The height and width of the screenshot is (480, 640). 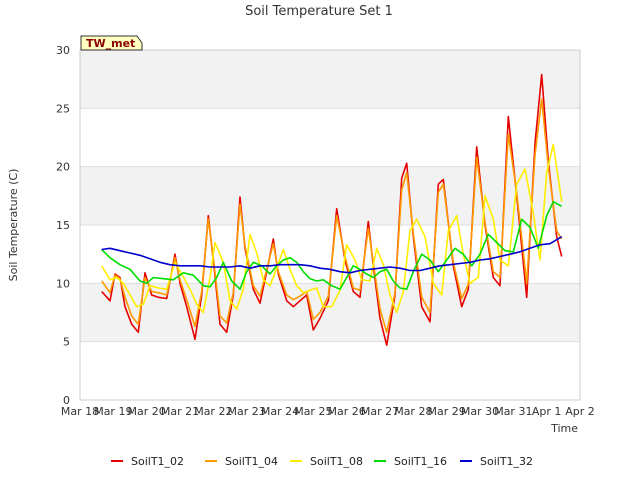 What do you see at coordinates (547, 411) in the screenshot?
I see `x-tick-label: Apr 1` at bounding box center [547, 411].